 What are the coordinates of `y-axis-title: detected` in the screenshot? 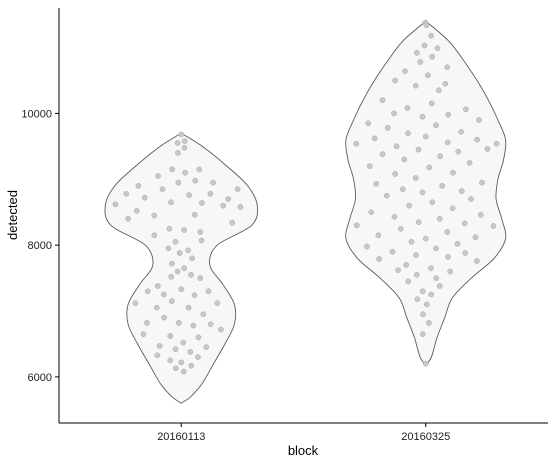 It's located at (12, 215).